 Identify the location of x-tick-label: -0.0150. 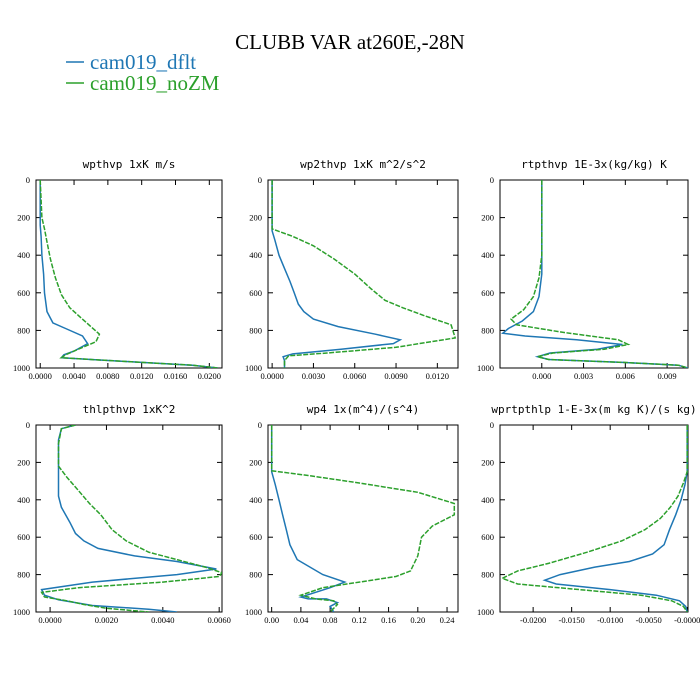
(572, 620).